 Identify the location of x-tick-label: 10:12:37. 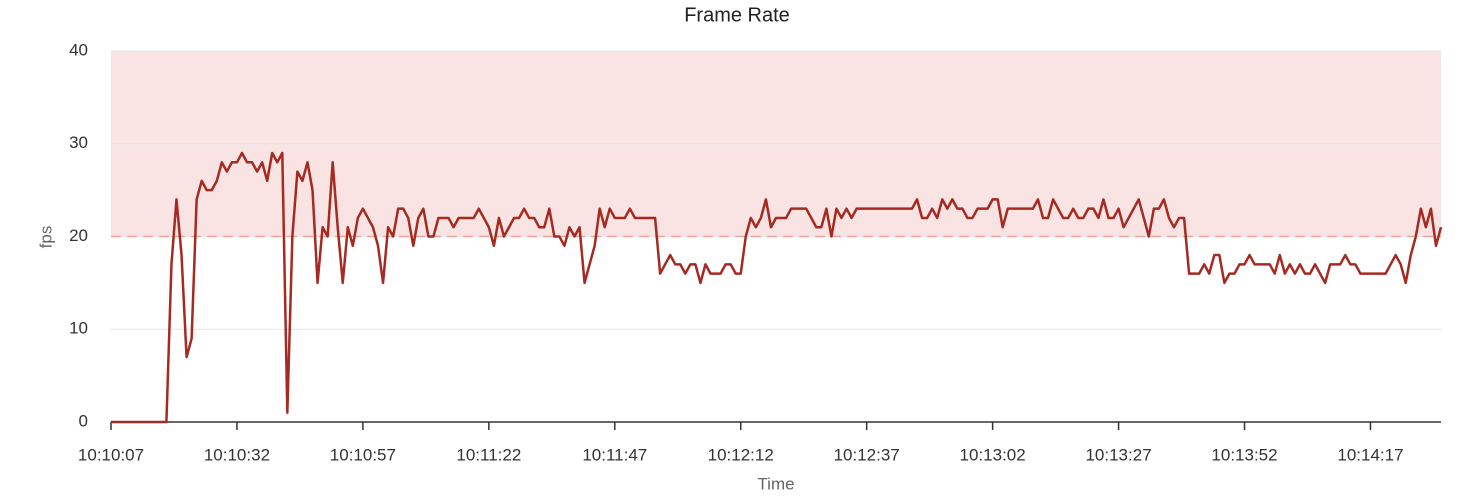
(867, 454).